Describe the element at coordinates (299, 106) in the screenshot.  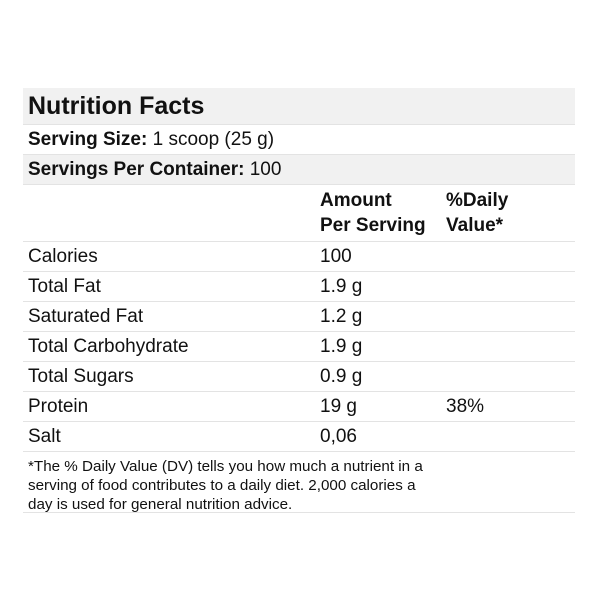
I see `nutrition-facts-title-row: Nutrition Facts` at that location.